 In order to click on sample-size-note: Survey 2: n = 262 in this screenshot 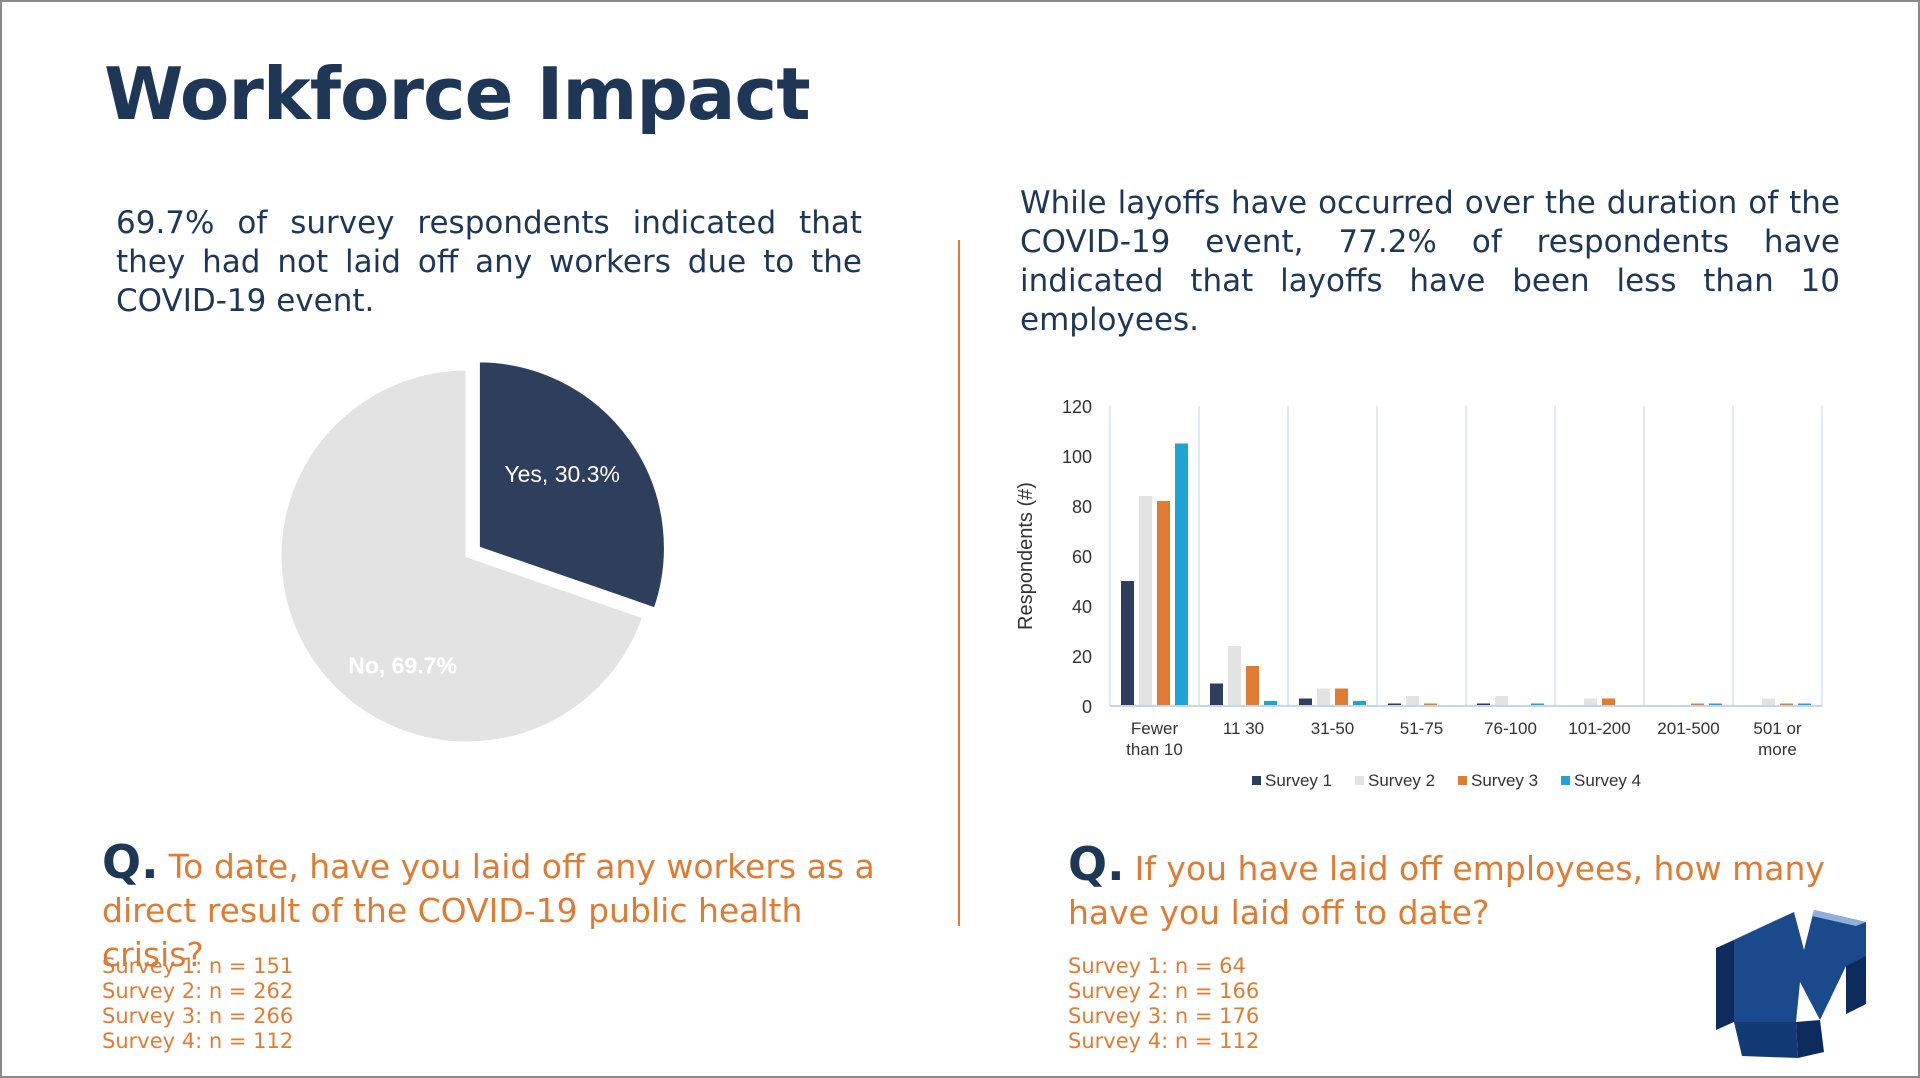, I will do `click(198, 991)`.